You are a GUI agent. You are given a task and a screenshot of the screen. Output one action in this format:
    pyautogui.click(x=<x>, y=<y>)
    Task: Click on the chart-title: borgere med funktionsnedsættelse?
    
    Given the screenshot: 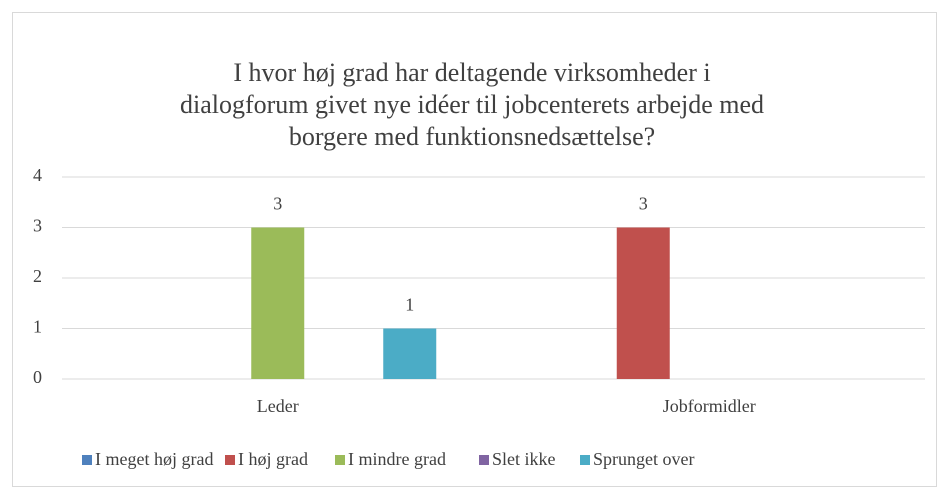 What is the action you would take?
    pyautogui.click(x=472, y=136)
    